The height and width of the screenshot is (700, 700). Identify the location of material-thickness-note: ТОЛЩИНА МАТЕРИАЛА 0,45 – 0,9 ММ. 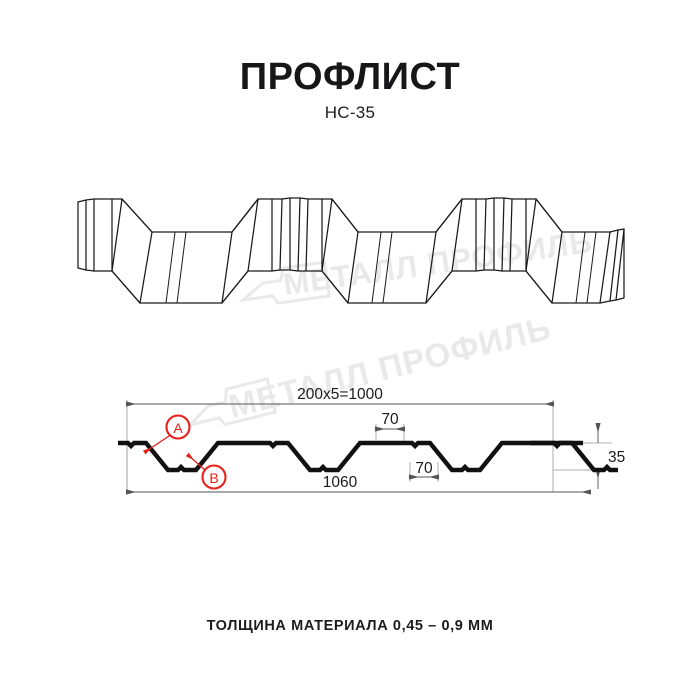
(350, 626).